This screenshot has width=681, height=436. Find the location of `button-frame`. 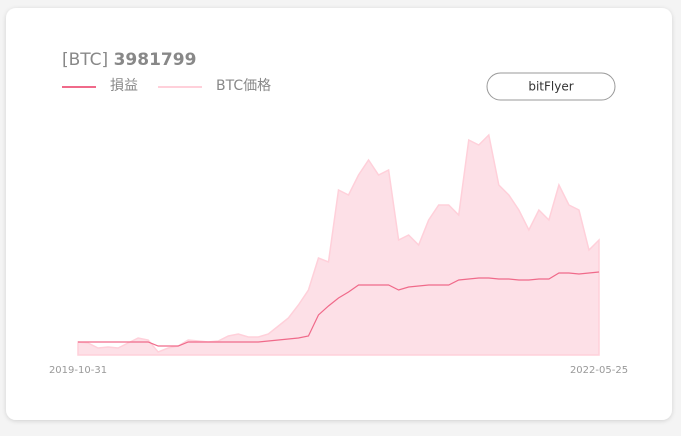

button-frame is located at coordinates (551, 86).